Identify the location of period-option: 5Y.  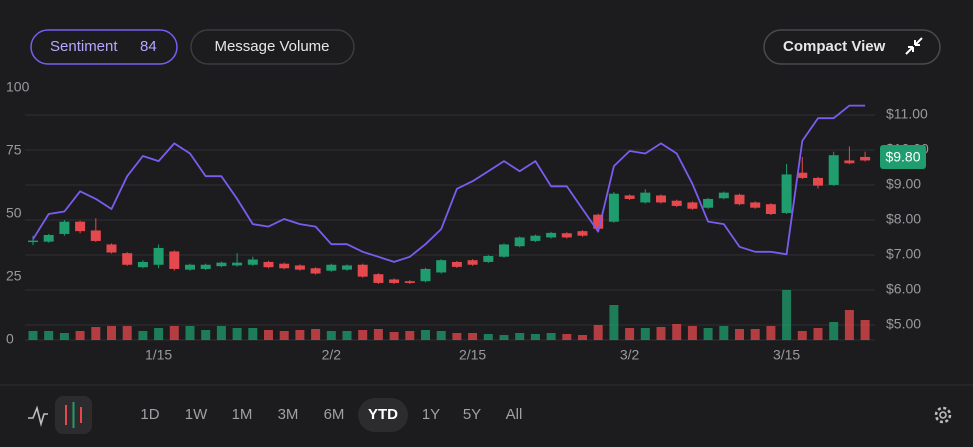
(472, 414).